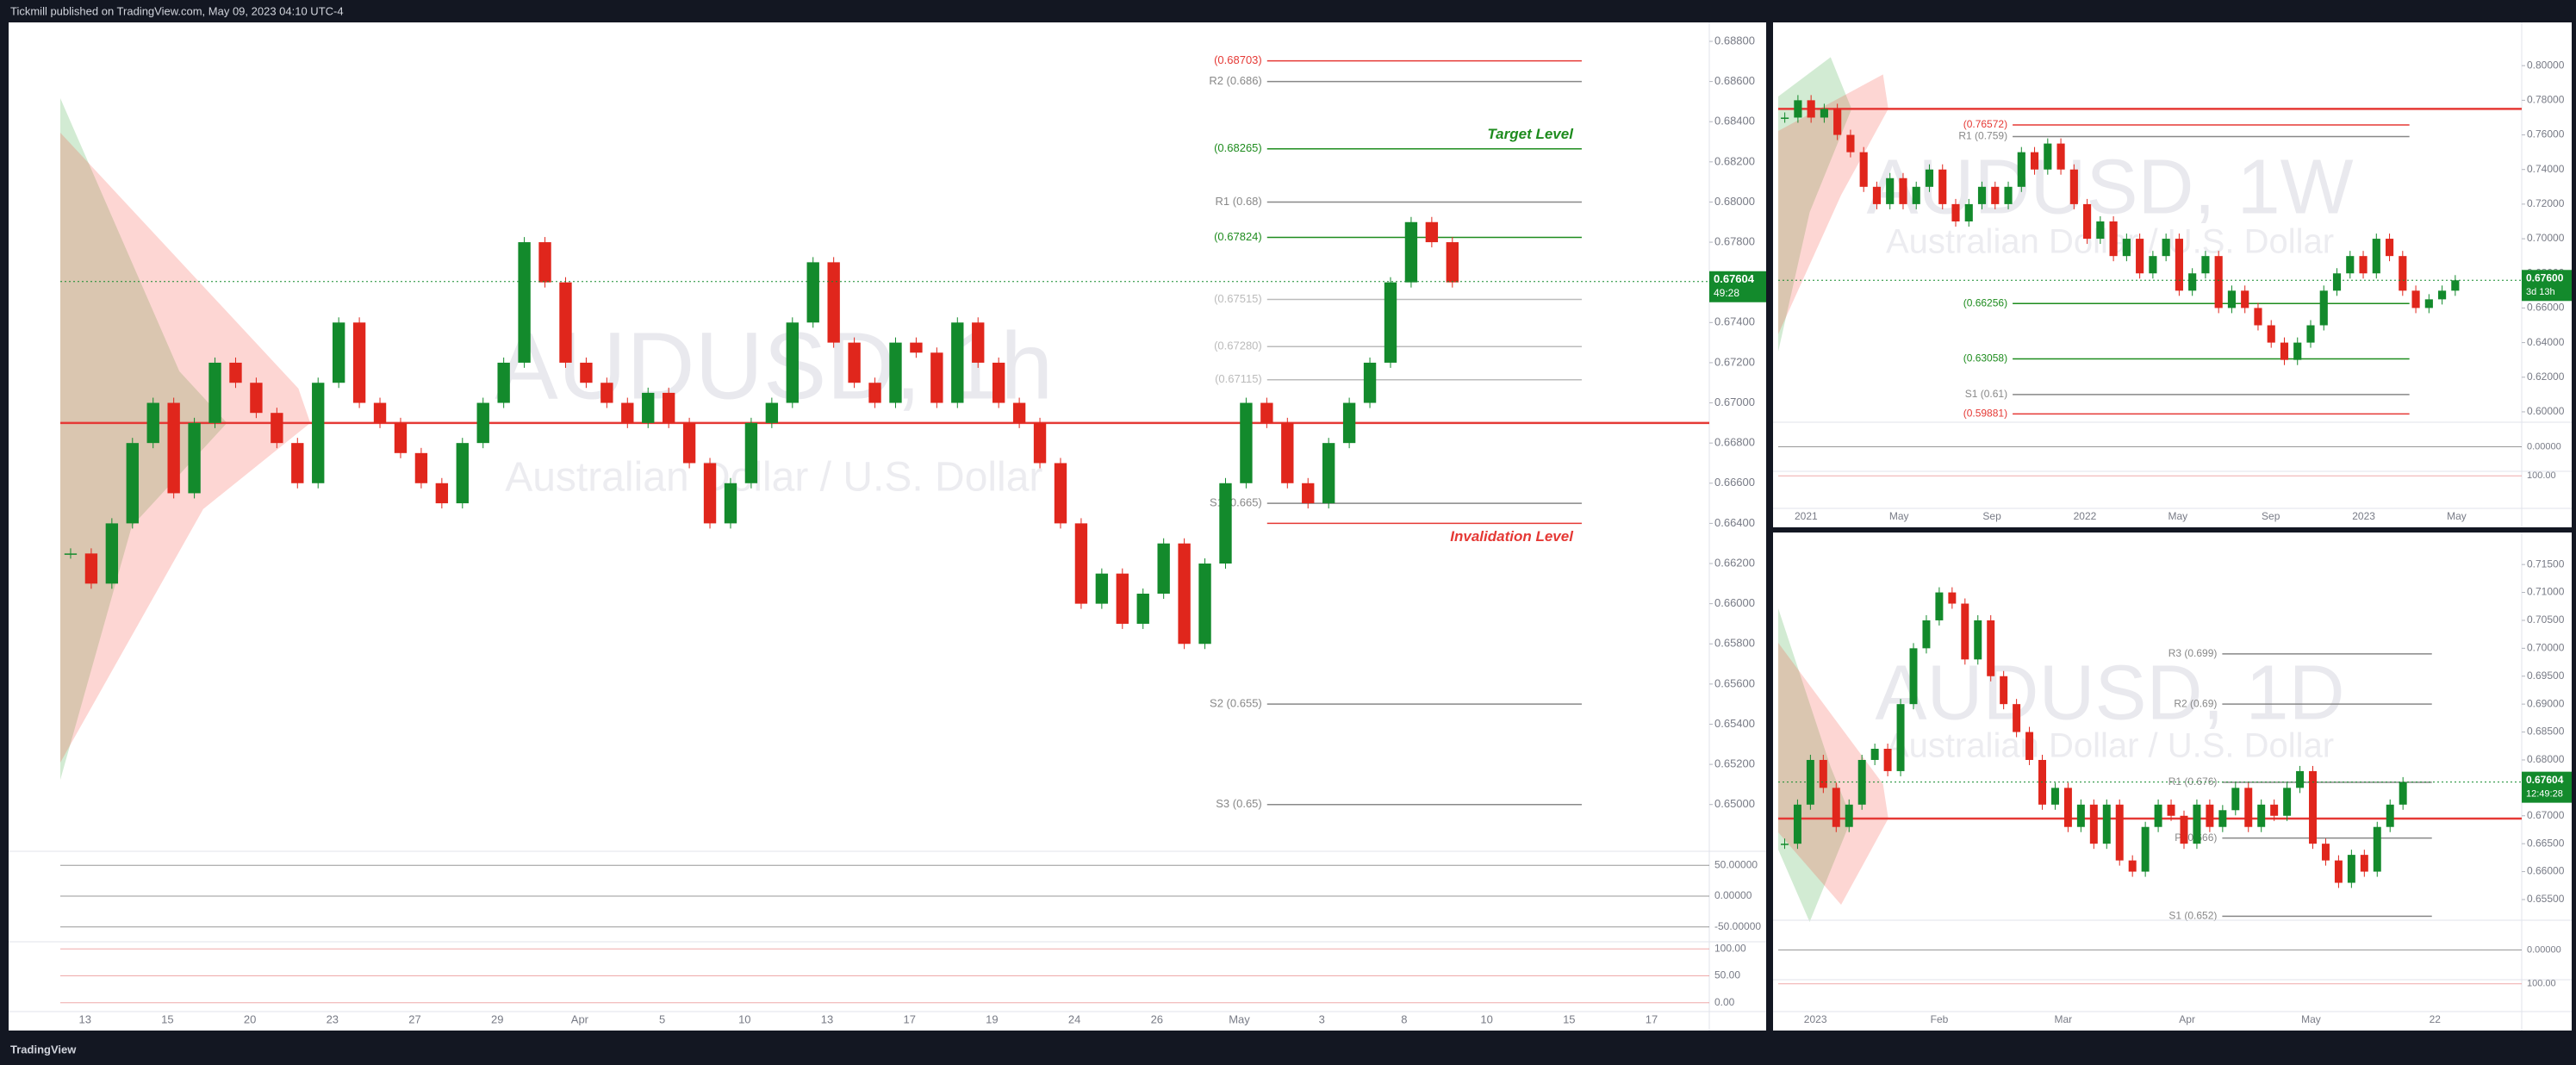 The height and width of the screenshot is (1065, 2576). I want to click on price-tick-label: 0.65000, so click(1735, 803).